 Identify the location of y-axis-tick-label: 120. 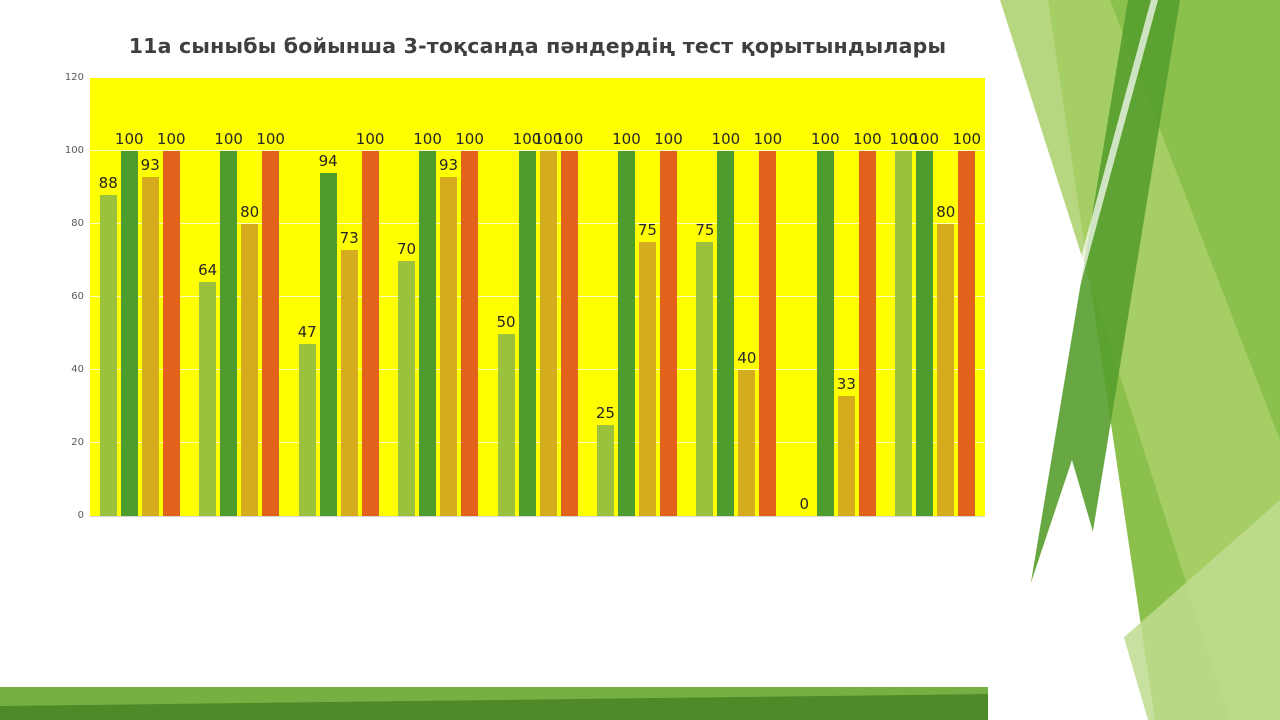
(74, 77).